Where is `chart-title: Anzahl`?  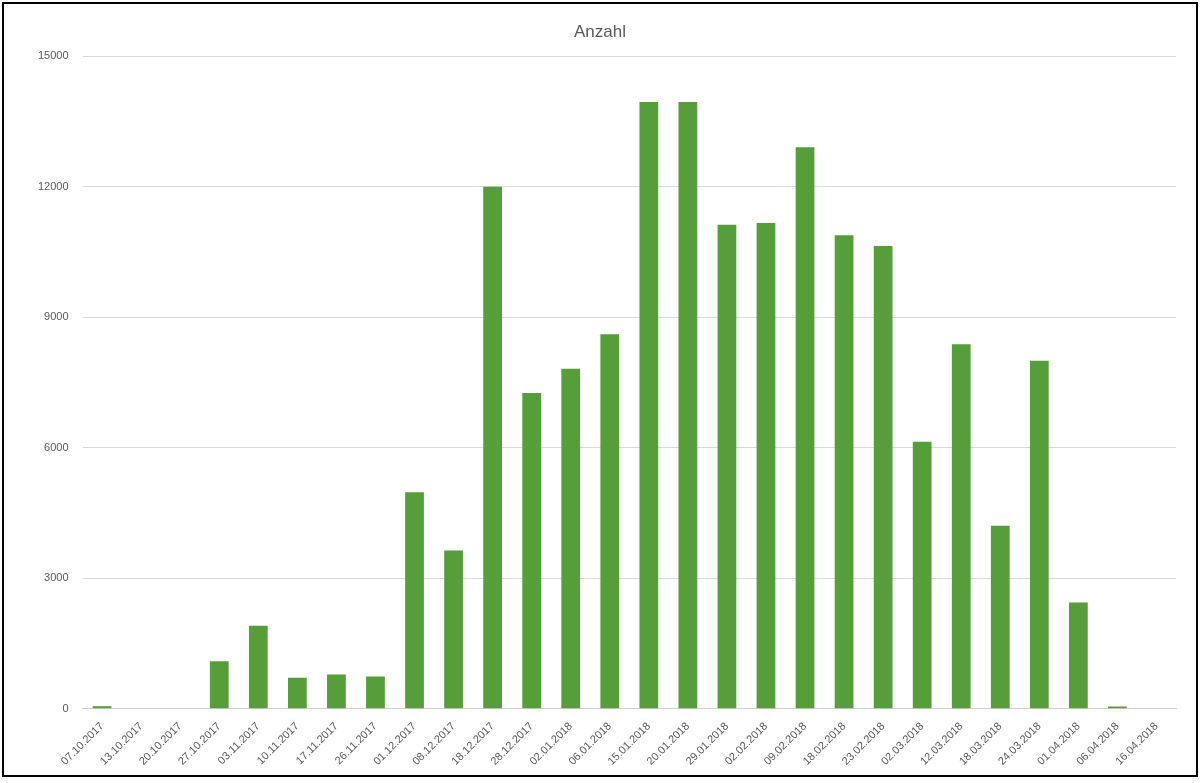 chart-title: Anzahl is located at coordinates (600, 31).